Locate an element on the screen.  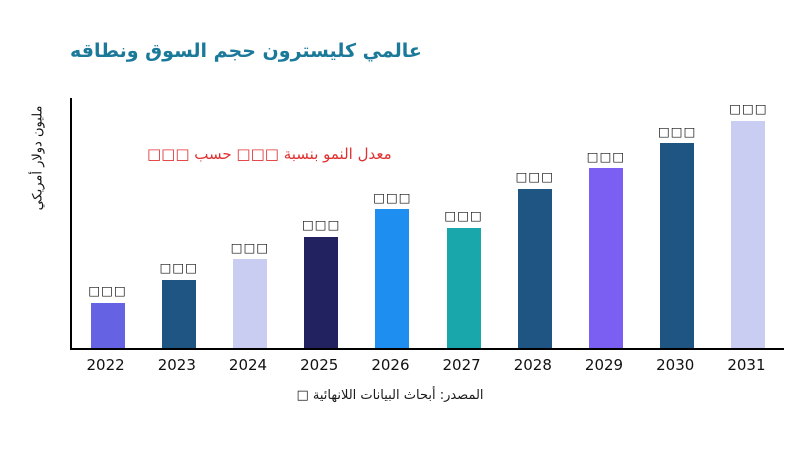
bar-2023 is located at coordinates (178, 313).